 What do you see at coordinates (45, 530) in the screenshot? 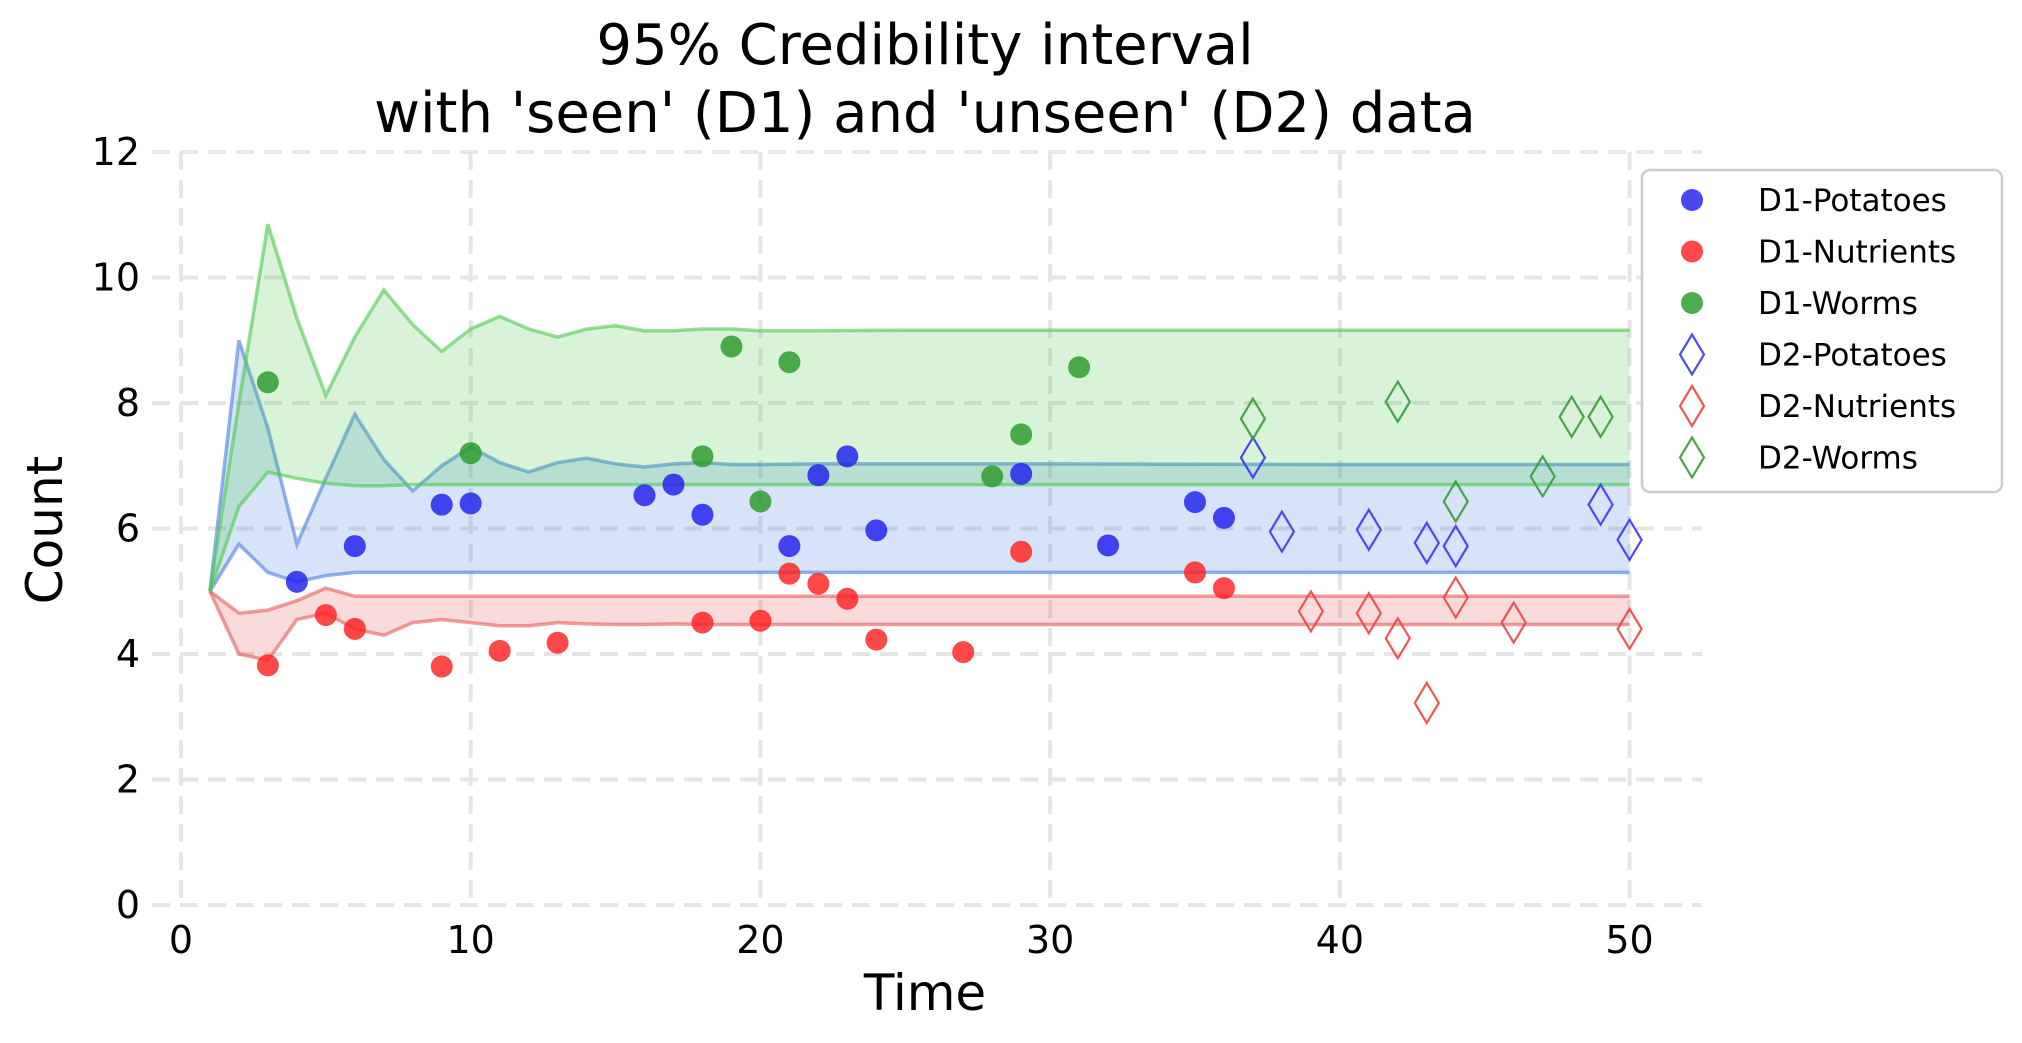
I see `y-axis-label: Count` at bounding box center [45, 530].